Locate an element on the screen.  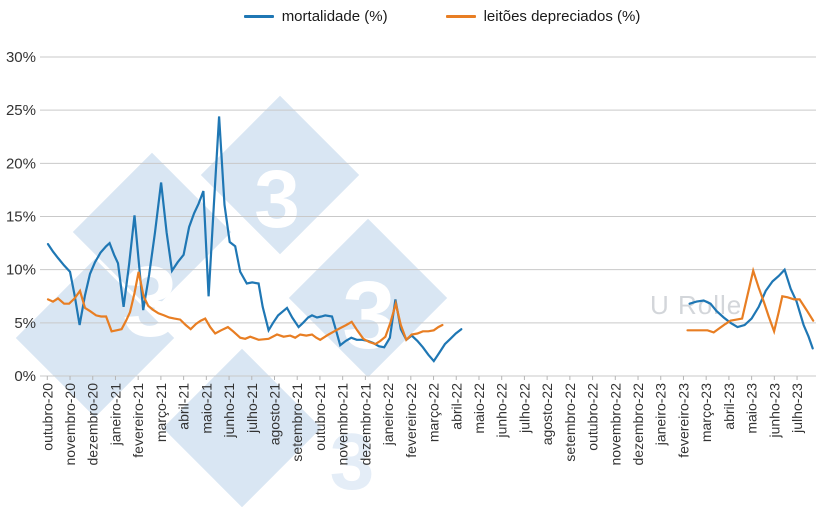
mortalidade-line-swatch is located at coordinates (258, 16).